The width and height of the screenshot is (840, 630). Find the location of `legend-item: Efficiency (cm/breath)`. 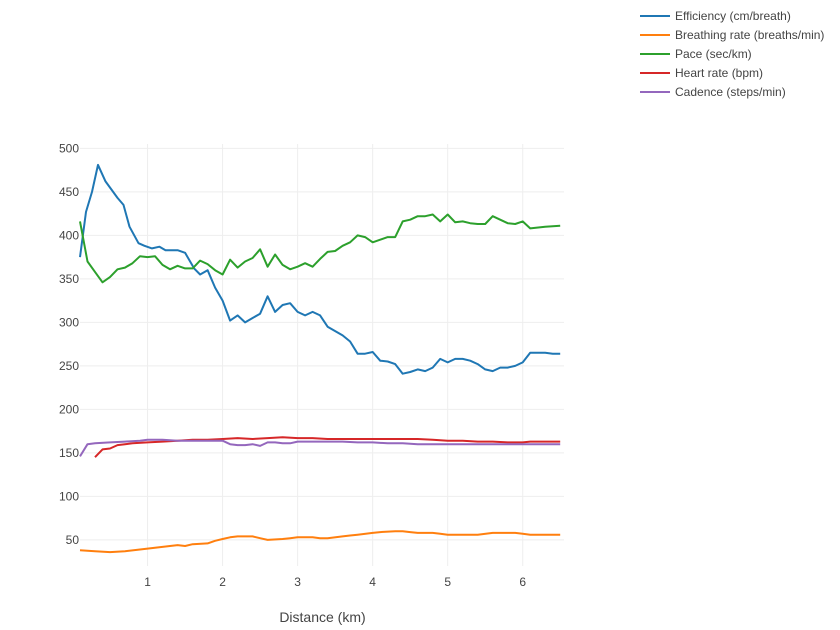

legend-item: Efficiency (cm/breath) is located at coordinates (739, 15).